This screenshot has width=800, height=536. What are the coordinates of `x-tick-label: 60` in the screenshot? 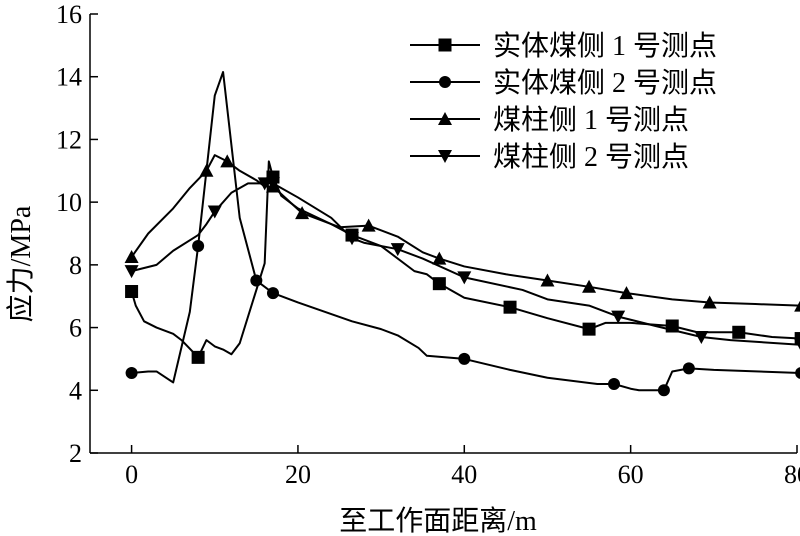 It's located at (631, 474).